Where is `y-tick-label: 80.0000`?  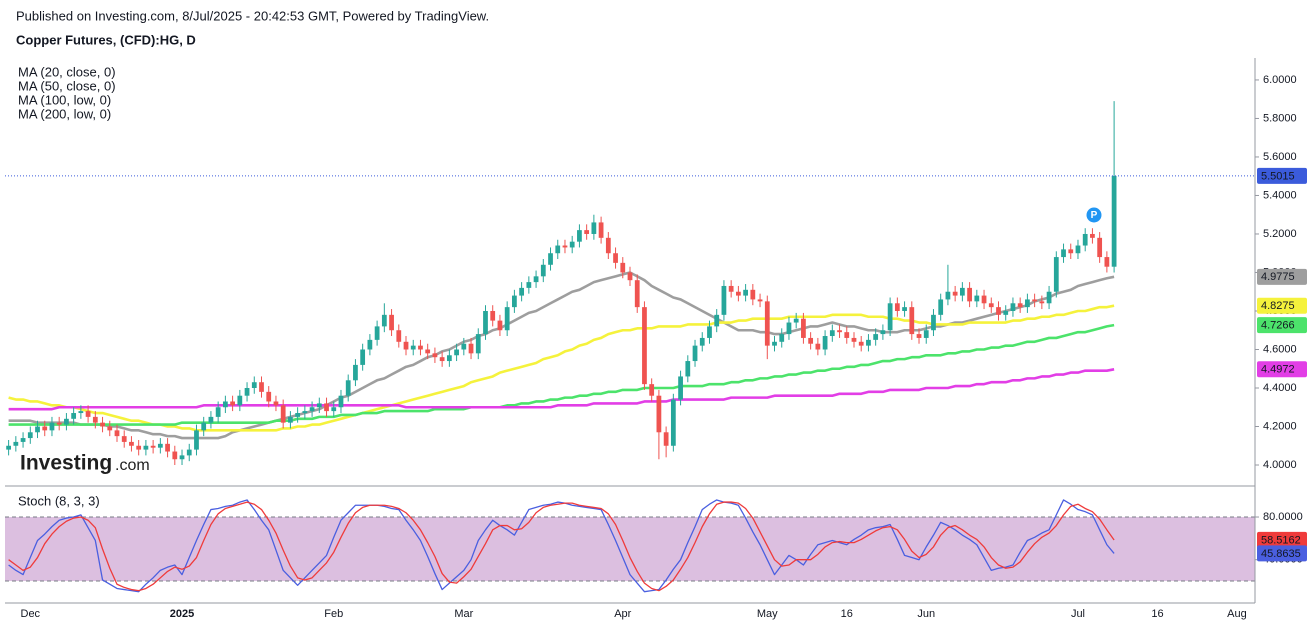 y-tick-label: 80.0000 is located at coordinates (1283, 517).